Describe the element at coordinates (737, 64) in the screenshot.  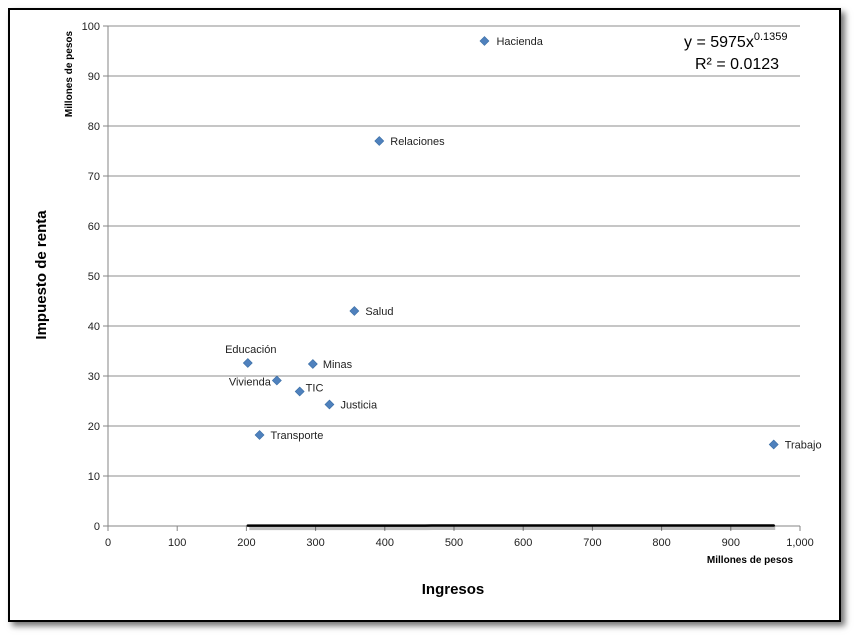
I see `r-squared: R² = 0.0123` at that location.